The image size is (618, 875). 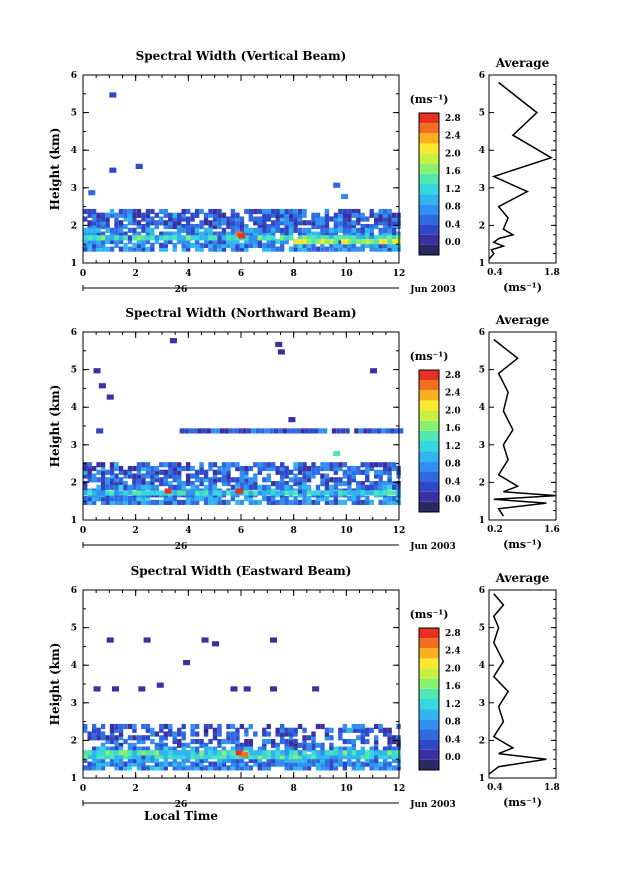 What do you see at coordinates (453, 652) in the screenshot?
I see `colorbar-tick-label: 2.4` at bounding box center [453, 652].